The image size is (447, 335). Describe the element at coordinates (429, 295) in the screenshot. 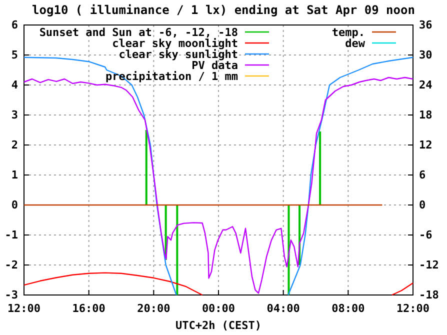

I see `y2-tick-label: -18` at that location.